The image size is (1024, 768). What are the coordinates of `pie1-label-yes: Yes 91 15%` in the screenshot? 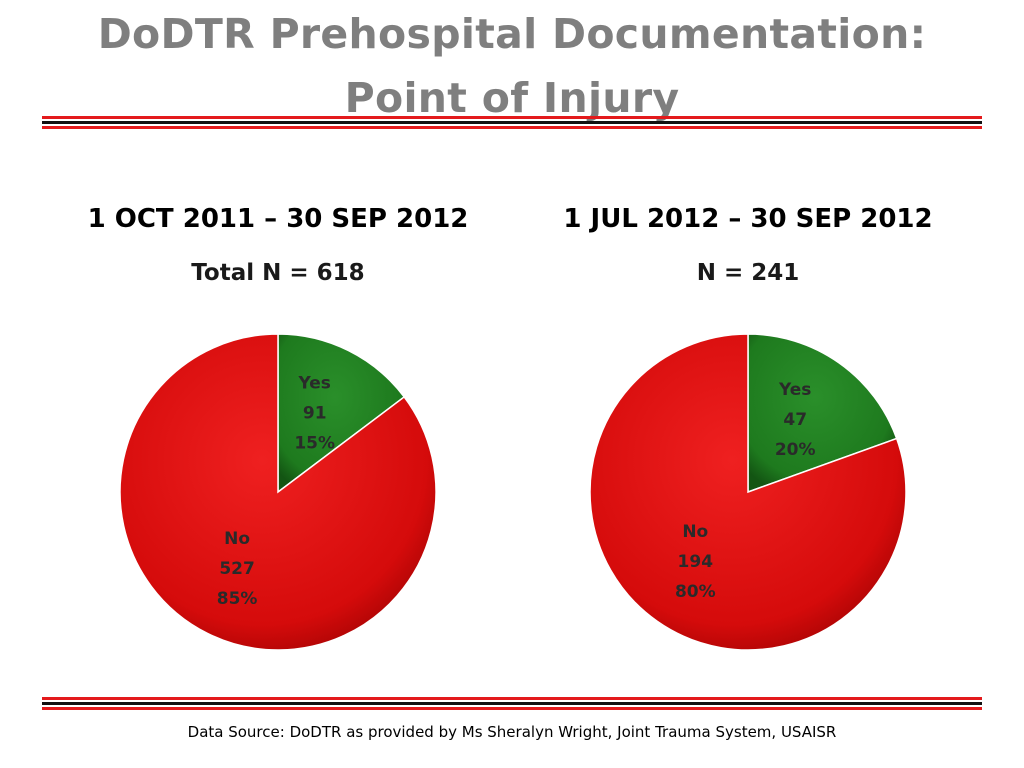 It's located at (314, 414).